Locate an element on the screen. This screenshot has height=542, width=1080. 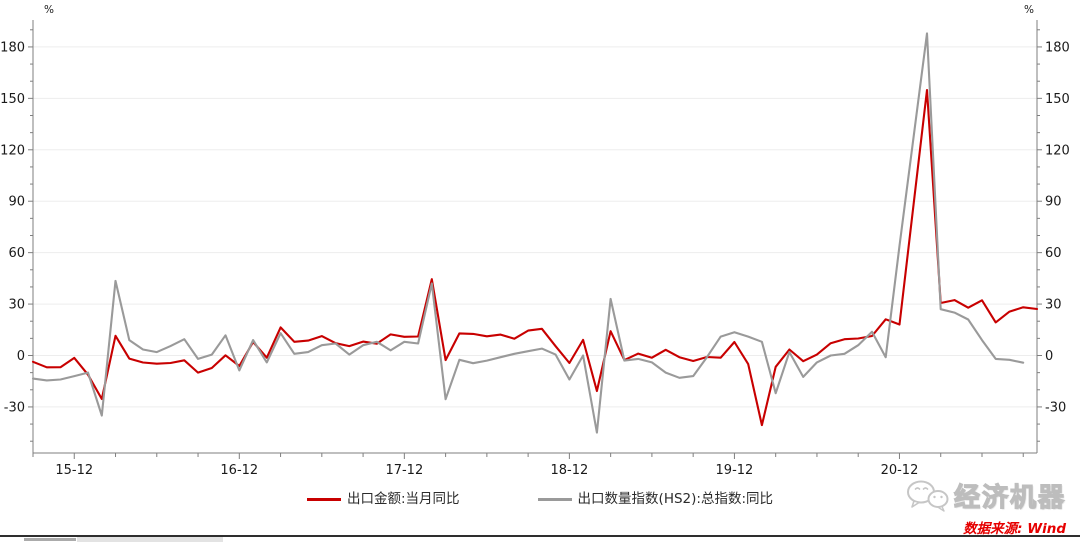
bottom-strip-light is located at coordinates (150, 539).